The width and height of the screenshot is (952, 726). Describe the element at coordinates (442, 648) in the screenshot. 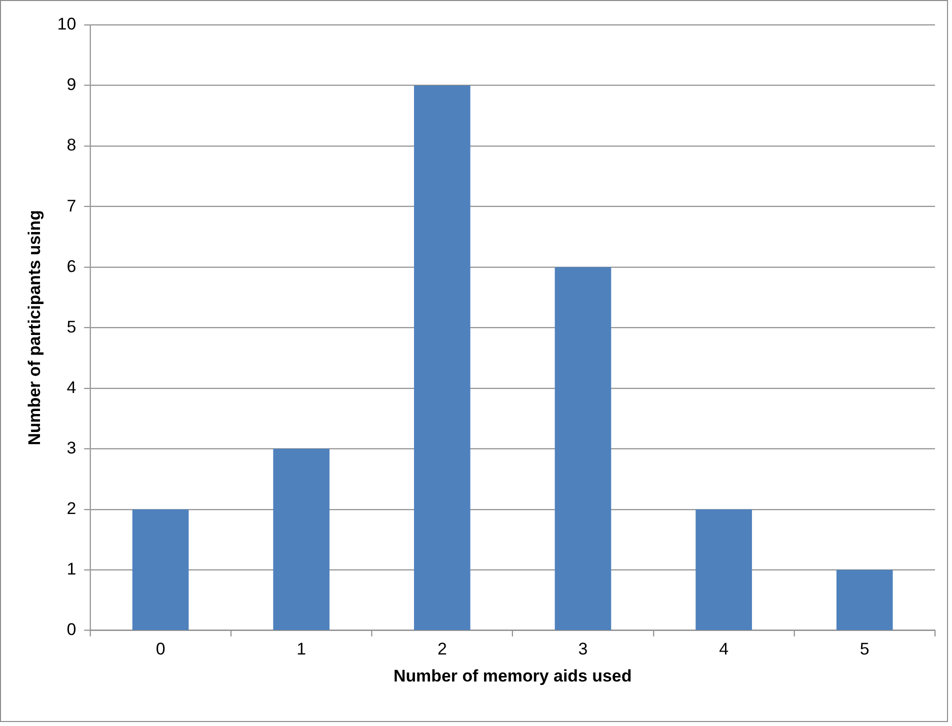

I see `x-tick-label: 2` at that location.